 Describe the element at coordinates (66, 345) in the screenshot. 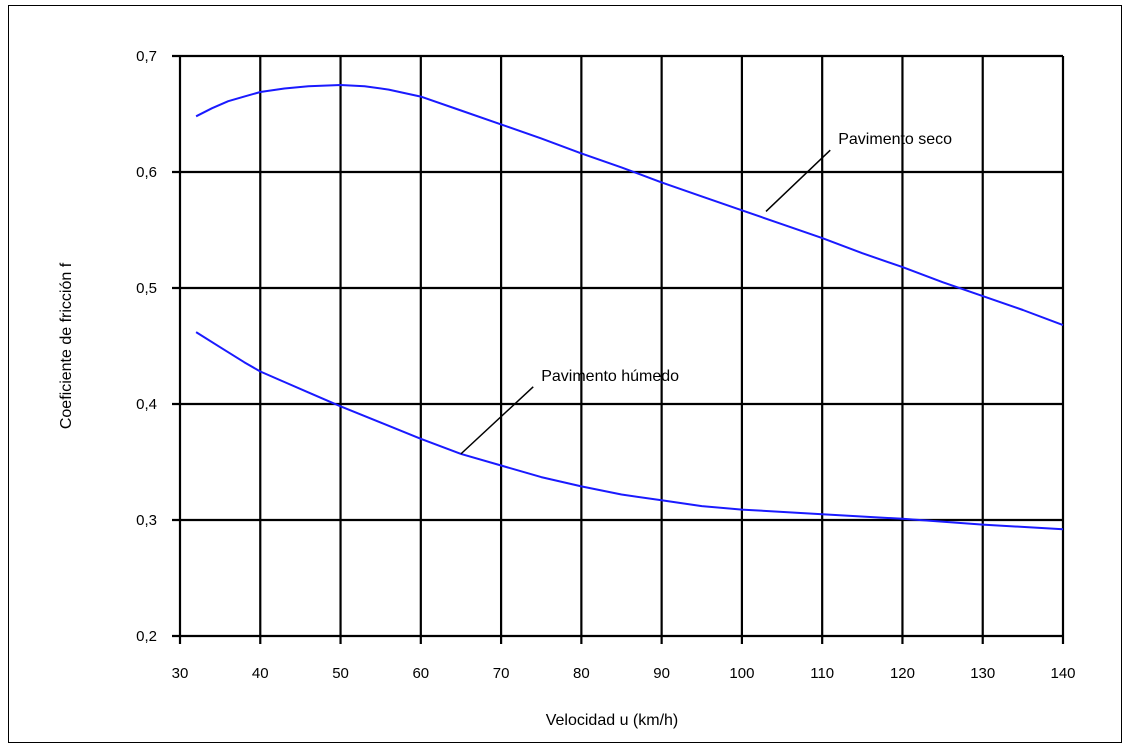

I see `y-axis-label: Coeficiente de fricción f` at that location.